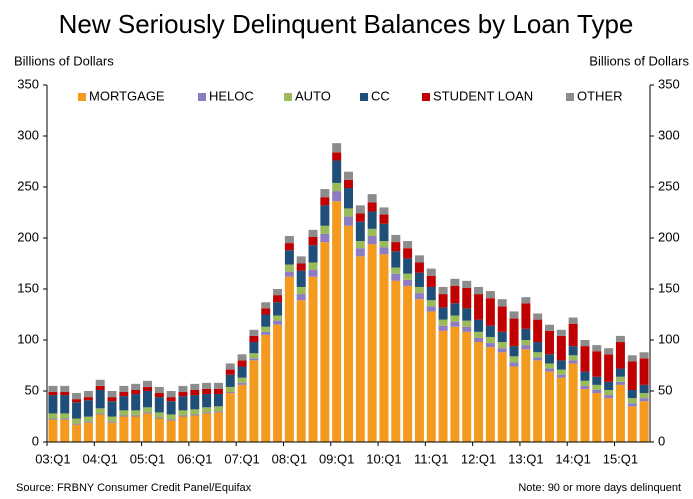 This screenshot has height=499, width=693. Describe the element at coordinates (600, 95) in the screenshot. I see `legend-label: OTHER` at that location.